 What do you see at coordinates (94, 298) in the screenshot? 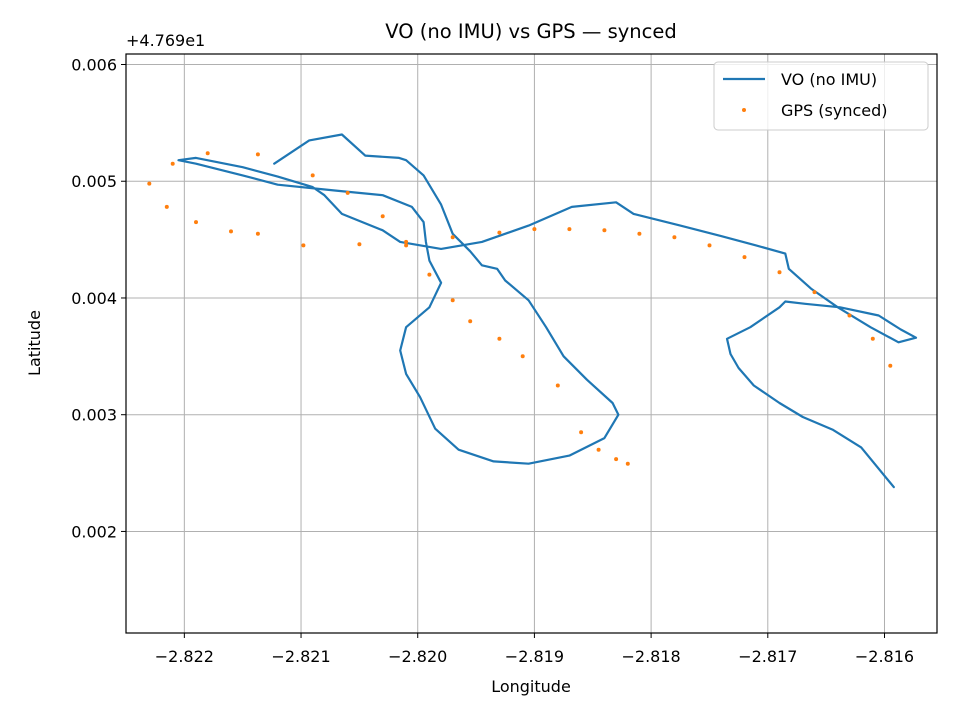
I see `y-tick-label: 0.004` at bounding box center [94, 298].